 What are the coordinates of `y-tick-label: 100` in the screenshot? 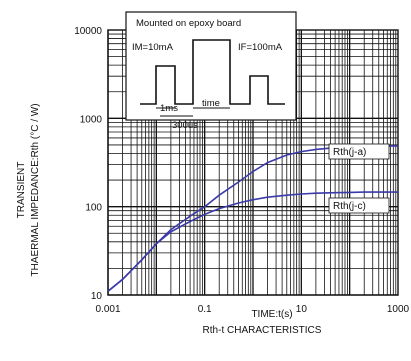 It's located at (93, 208).